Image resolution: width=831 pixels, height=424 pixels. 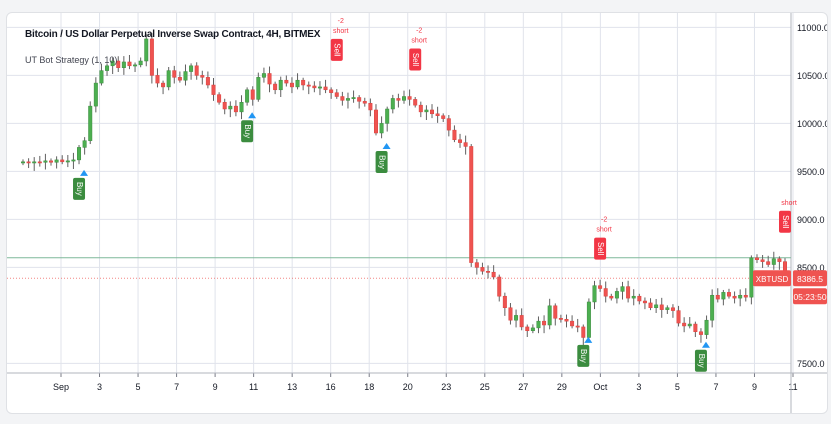 What do you see at coordinates (812, 124) in the screenshot?
I see `y-tick-label: 10000.0` at bounding box center [812, 124].